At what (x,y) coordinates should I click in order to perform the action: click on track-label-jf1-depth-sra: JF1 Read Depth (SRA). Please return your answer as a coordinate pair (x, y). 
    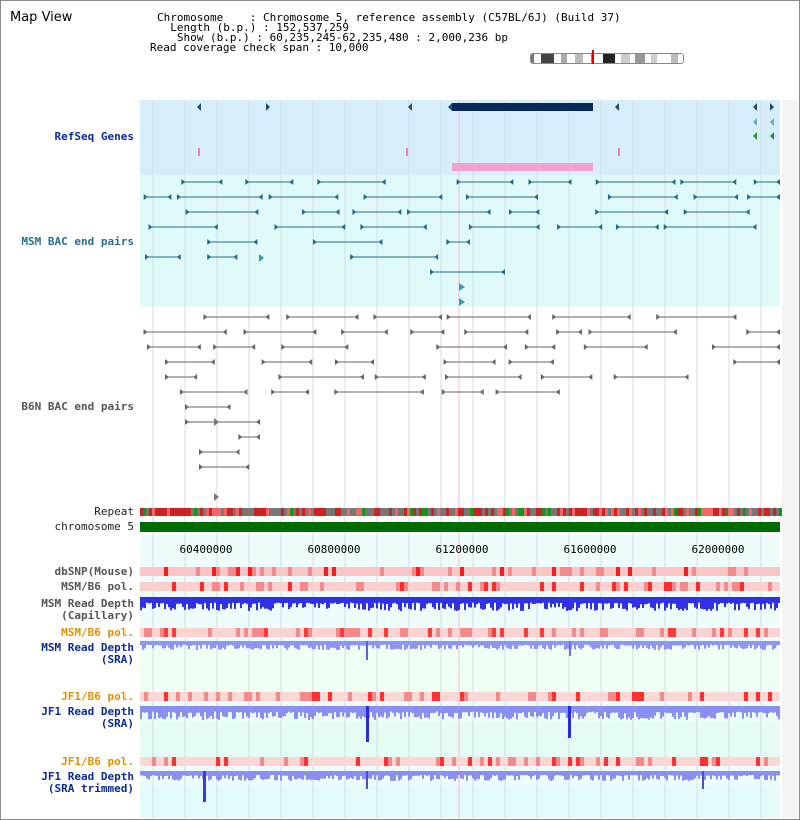
    Looking at the image, I should click on (87, 717).